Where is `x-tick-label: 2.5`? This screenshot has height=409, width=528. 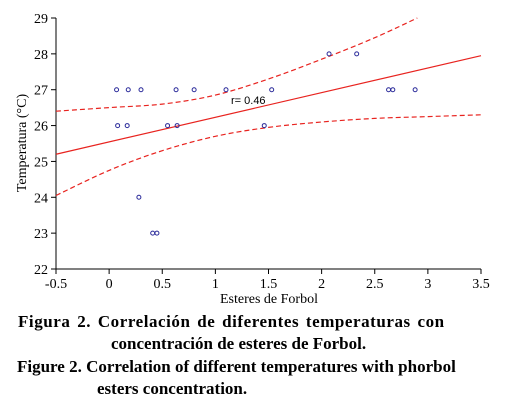 x-tick-label: 2.5 is located at coordinates (375, 284).